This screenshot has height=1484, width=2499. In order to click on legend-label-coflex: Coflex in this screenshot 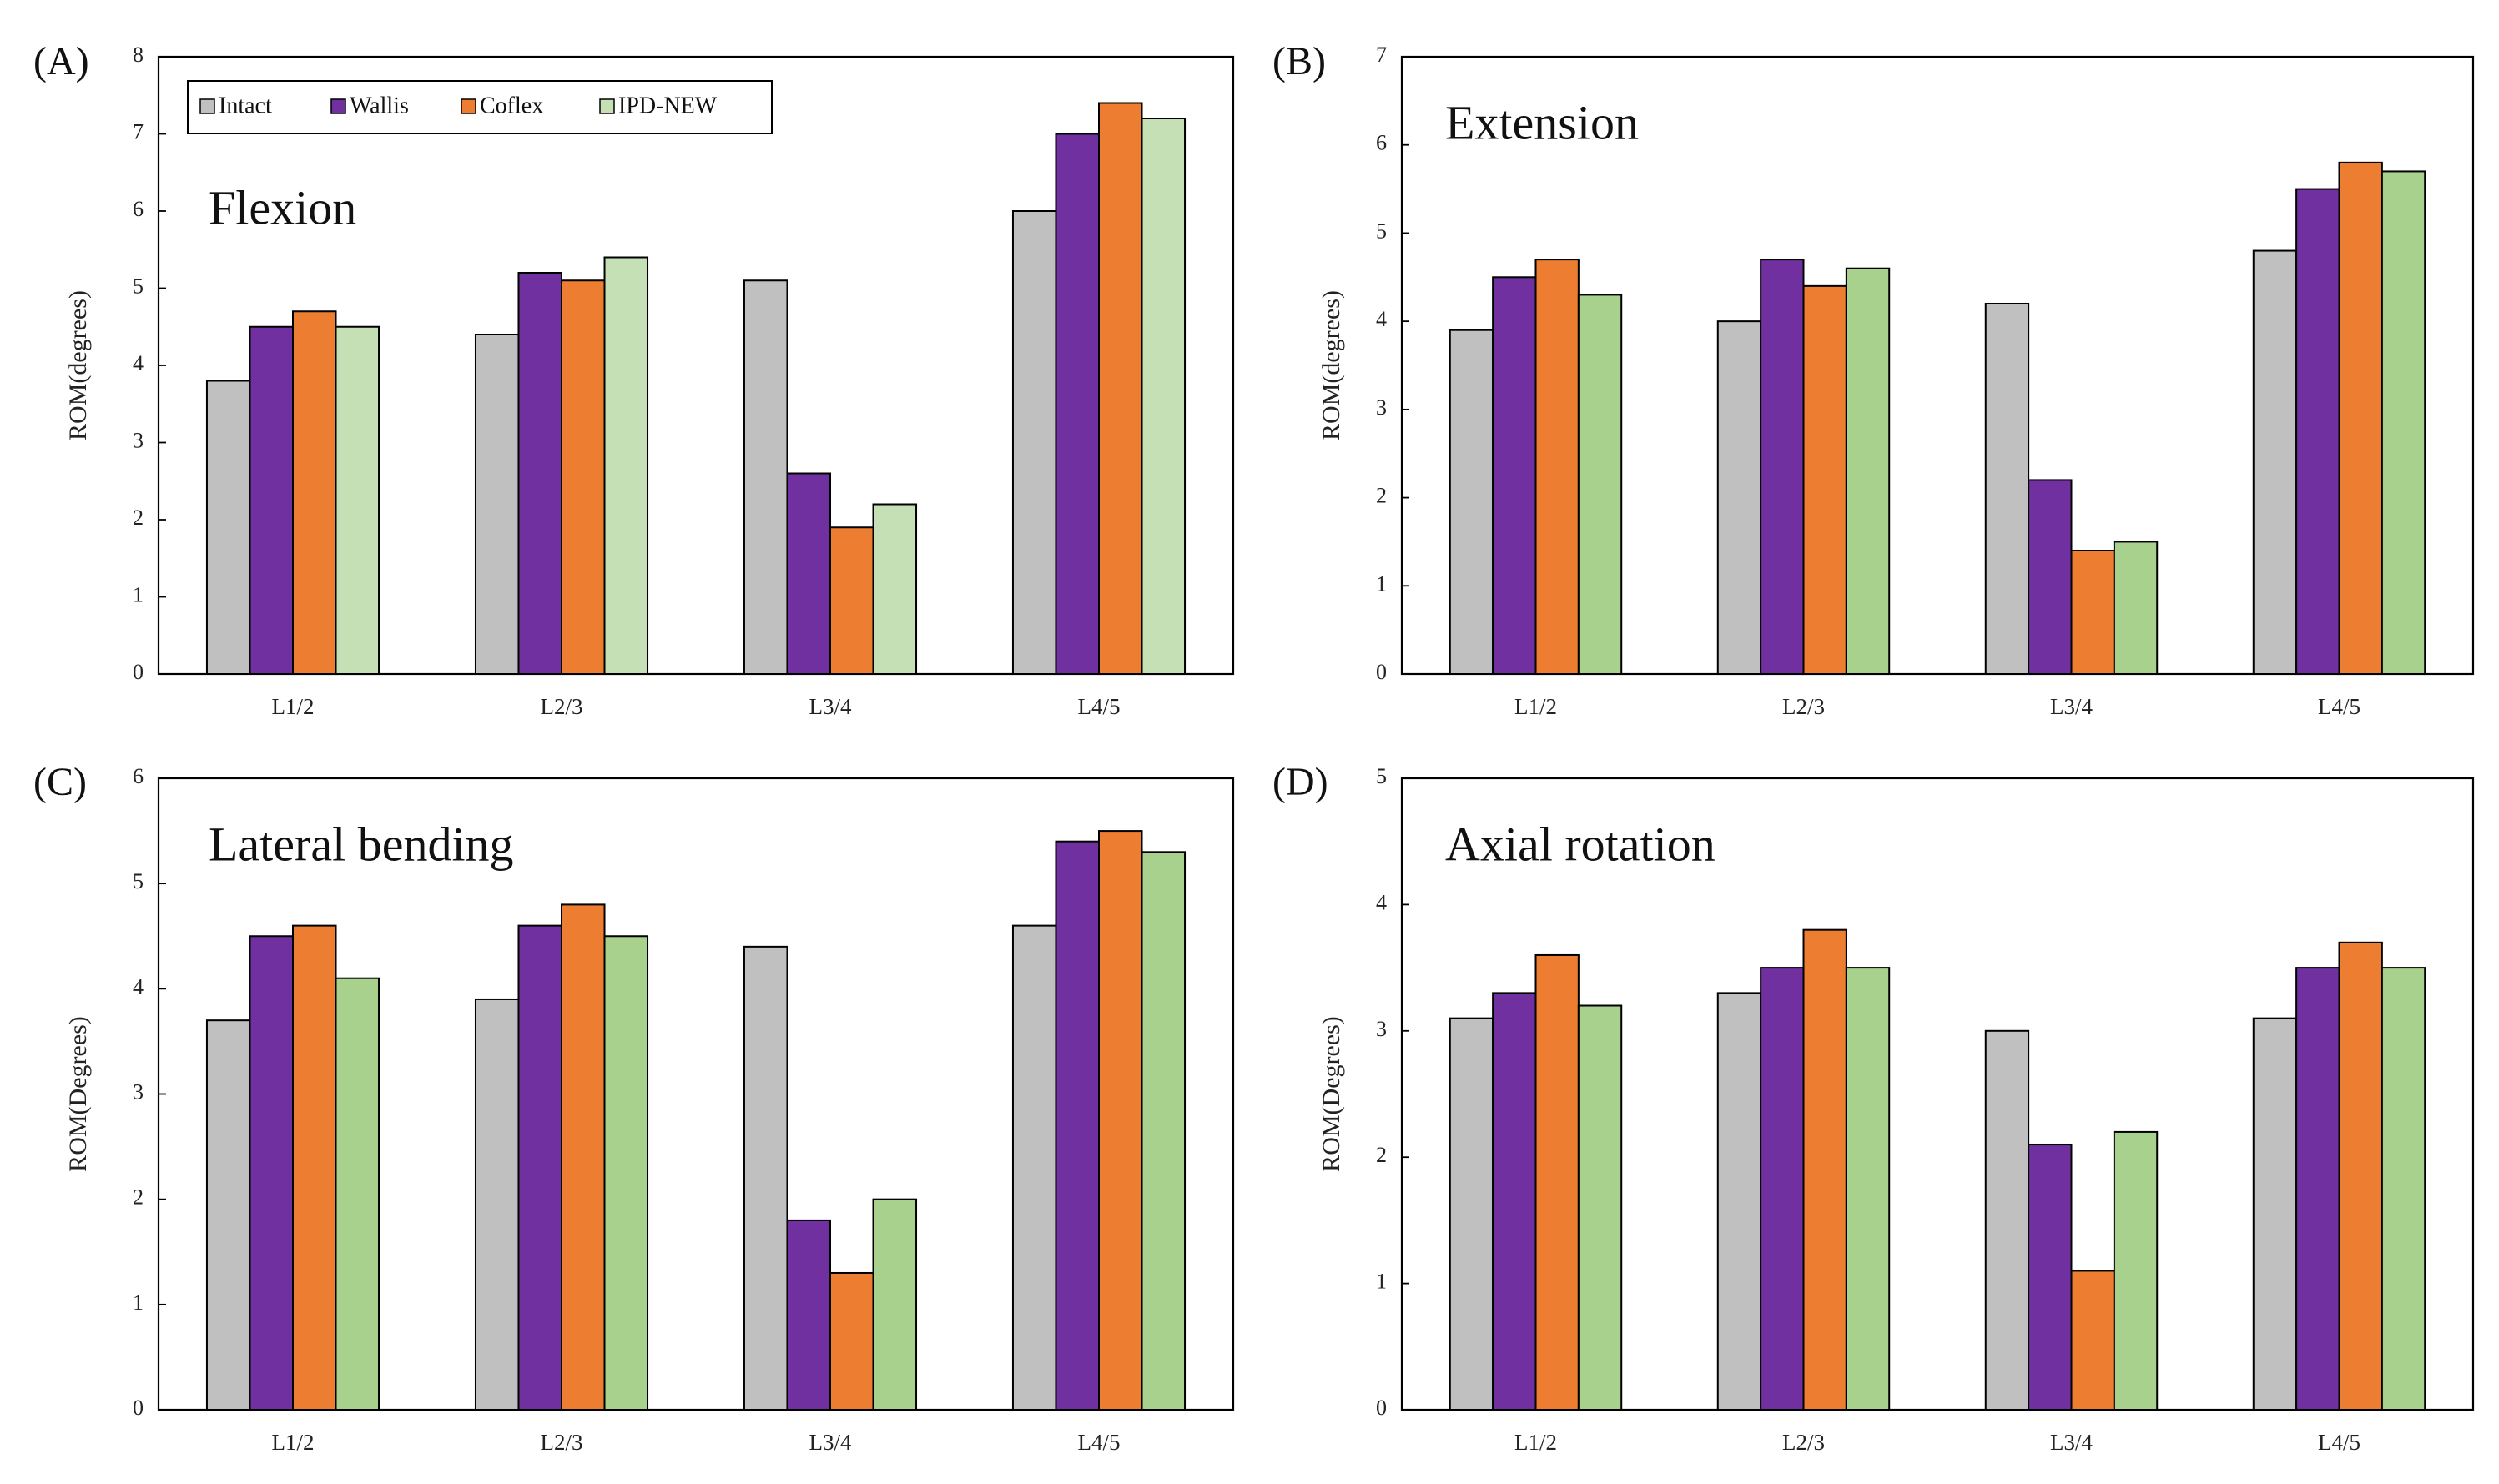, I will do `click(511, 106)`.